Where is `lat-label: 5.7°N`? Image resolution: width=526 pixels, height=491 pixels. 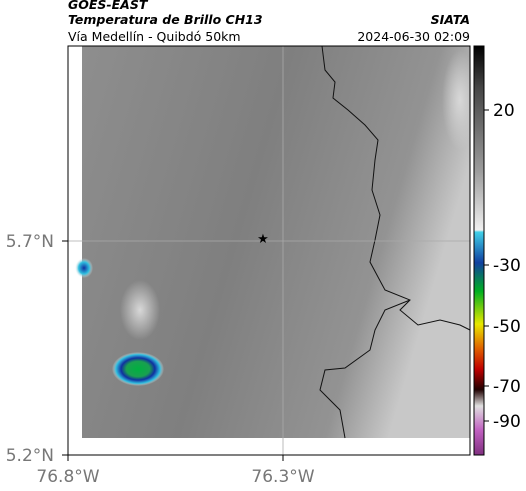 lat-label: 5.7°N is located at coordinates (30, 242).